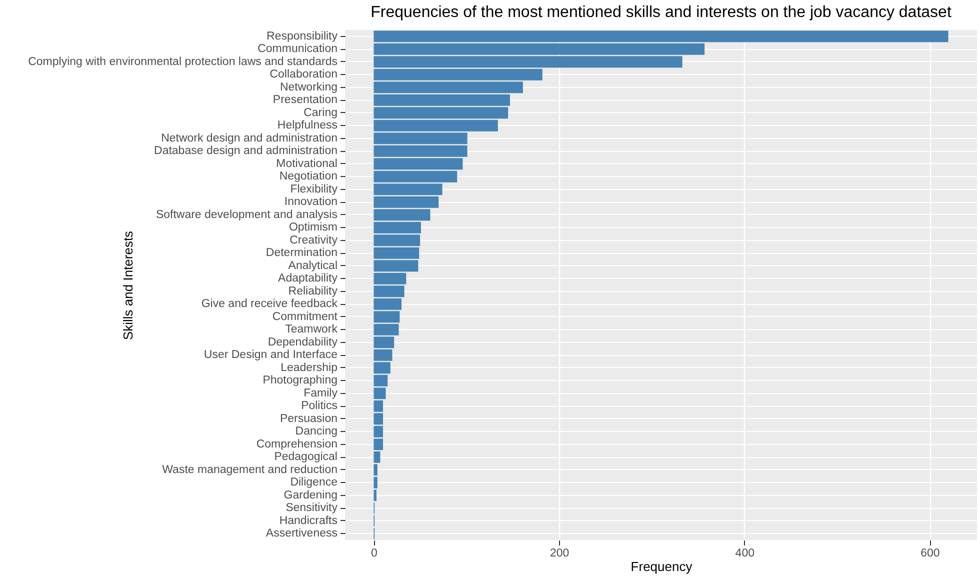 This screenshot has height=585, width=979. Describe the element at coordinates (314, 240) in the screenshot. I see `y-tick-label: Creativity` at that location.